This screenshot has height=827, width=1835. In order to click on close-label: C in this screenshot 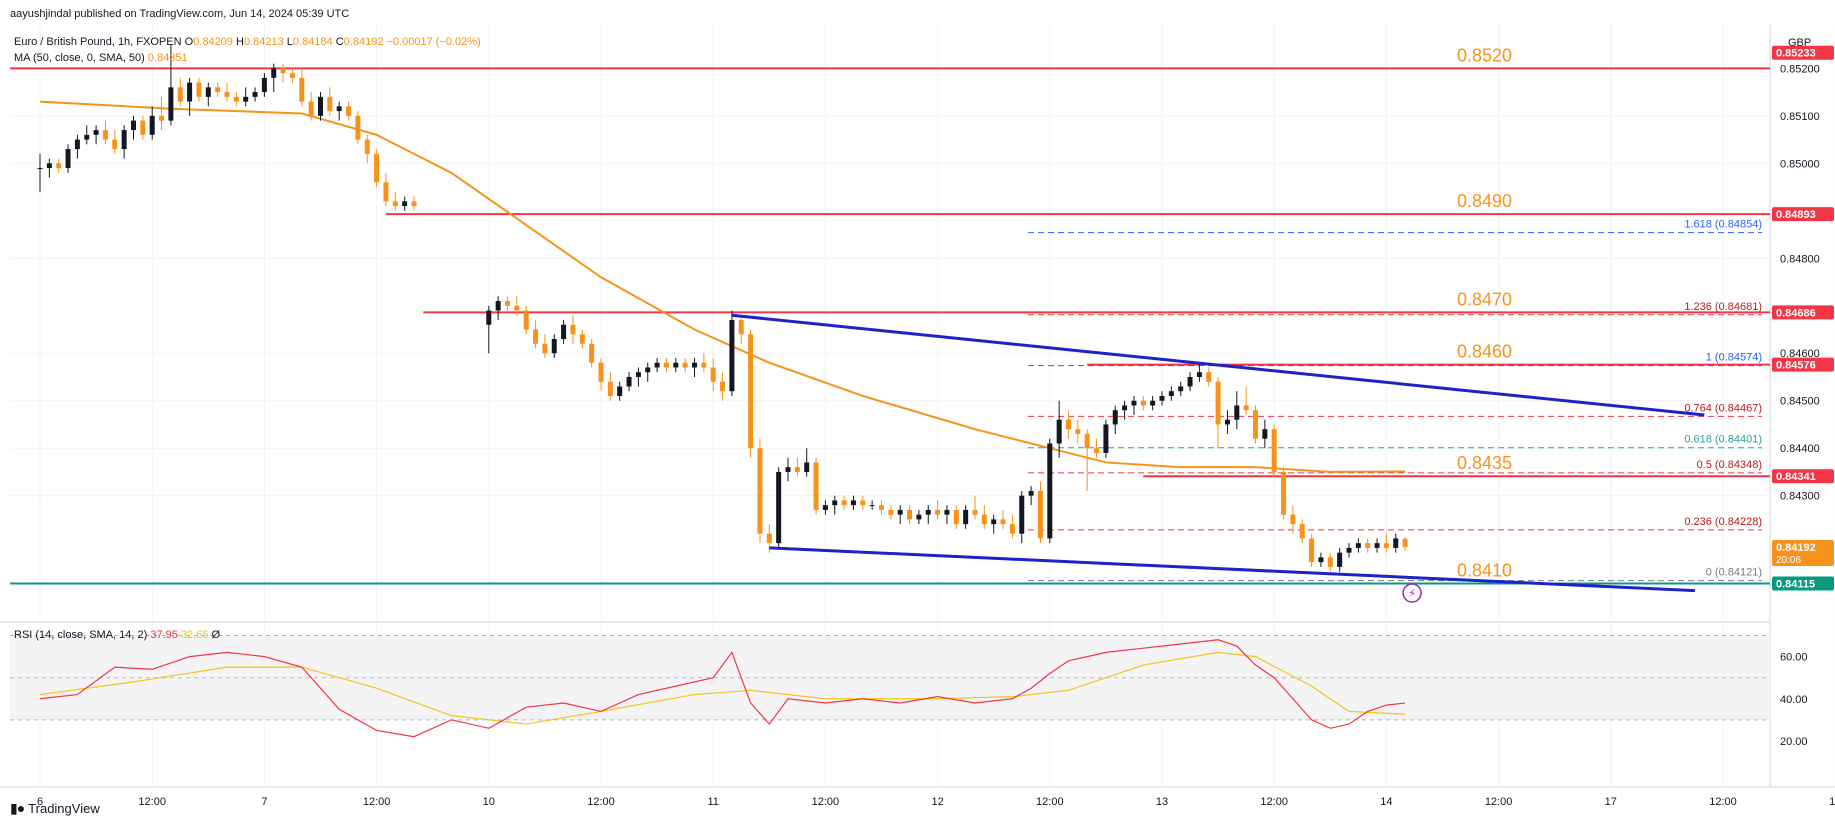, I will do `click(339, 42)`.